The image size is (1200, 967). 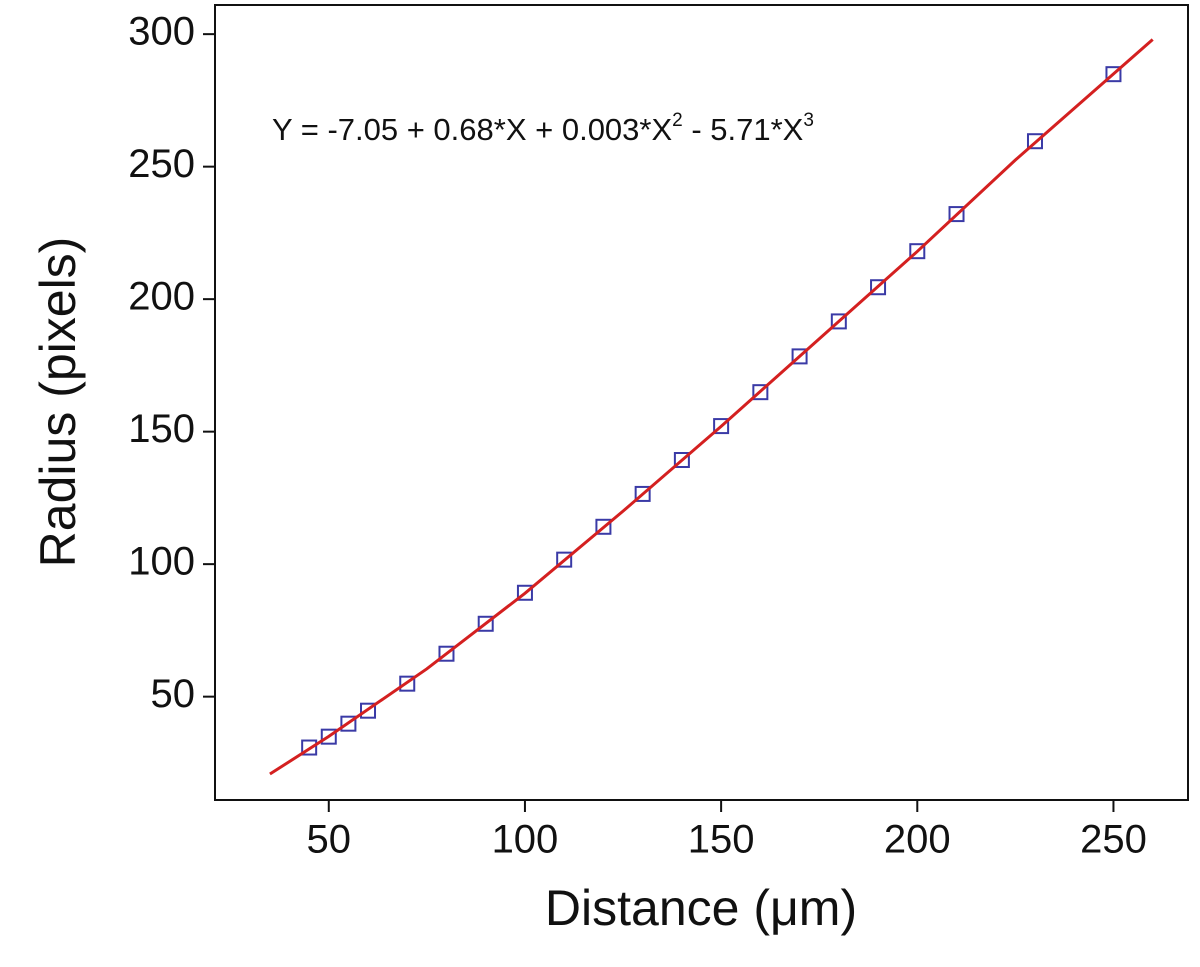 What do you see at coordinates (721, 840) in the screenshot?
I see `x-tick-label: 150` at bounding box center [721, 840].